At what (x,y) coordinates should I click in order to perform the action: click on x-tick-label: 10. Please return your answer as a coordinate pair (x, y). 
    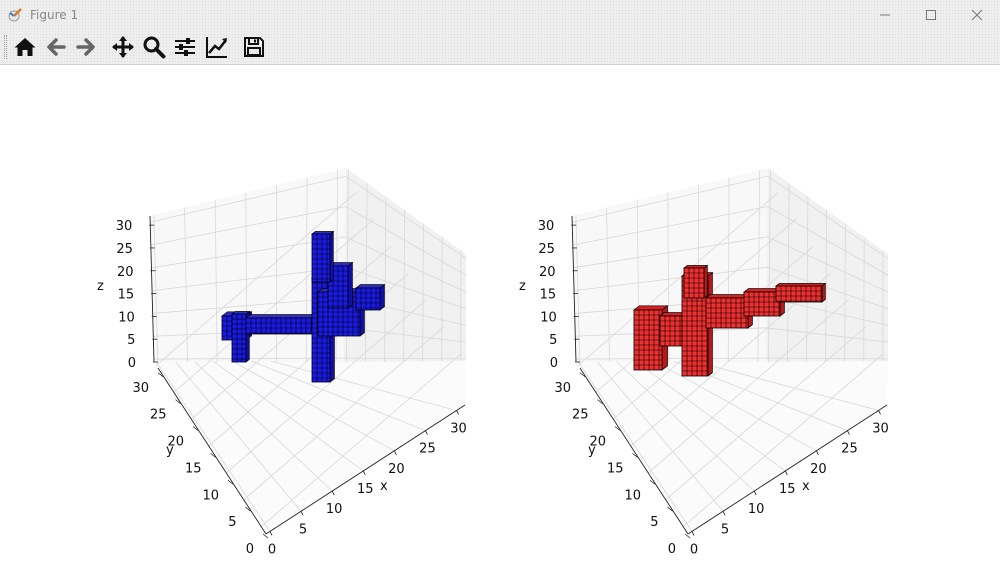
    Looking at the image, I should click on (334, 509).